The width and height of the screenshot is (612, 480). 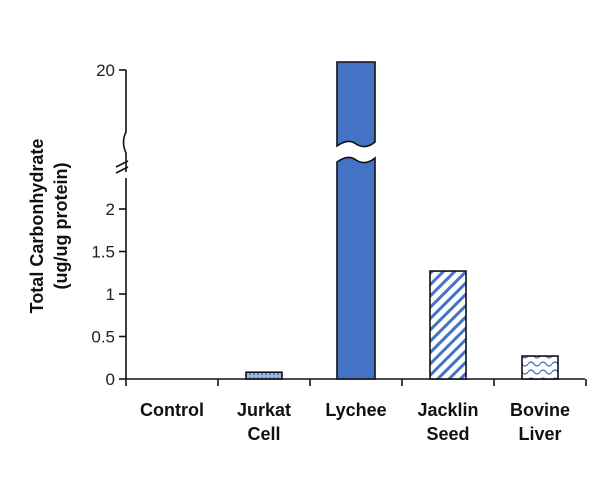 I want to click on y-tick-label: 0, so click(x=110, y=379).